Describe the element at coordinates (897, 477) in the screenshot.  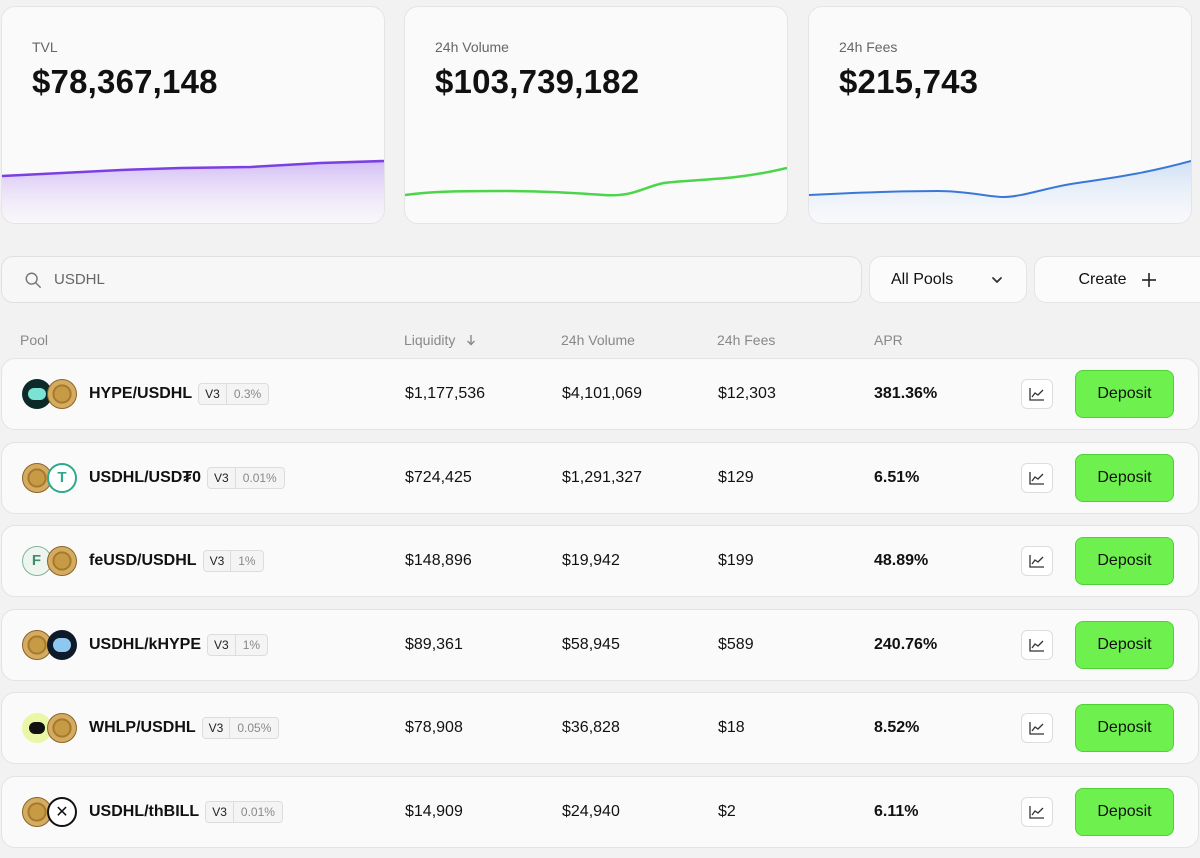
I see `apr-cell: 6.51%` at that location.